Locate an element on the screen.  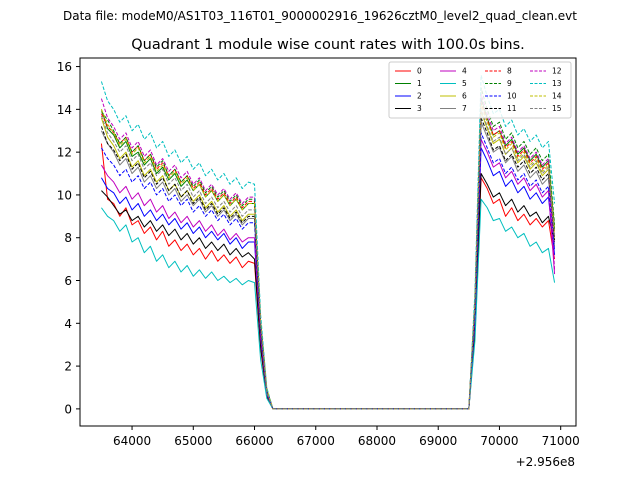
legend-label-6: 6 is located at coordinates (464, 96).